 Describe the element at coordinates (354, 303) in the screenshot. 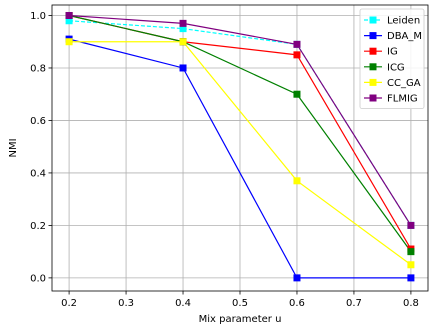

I see `x-tick-label: 0.7` at that location.